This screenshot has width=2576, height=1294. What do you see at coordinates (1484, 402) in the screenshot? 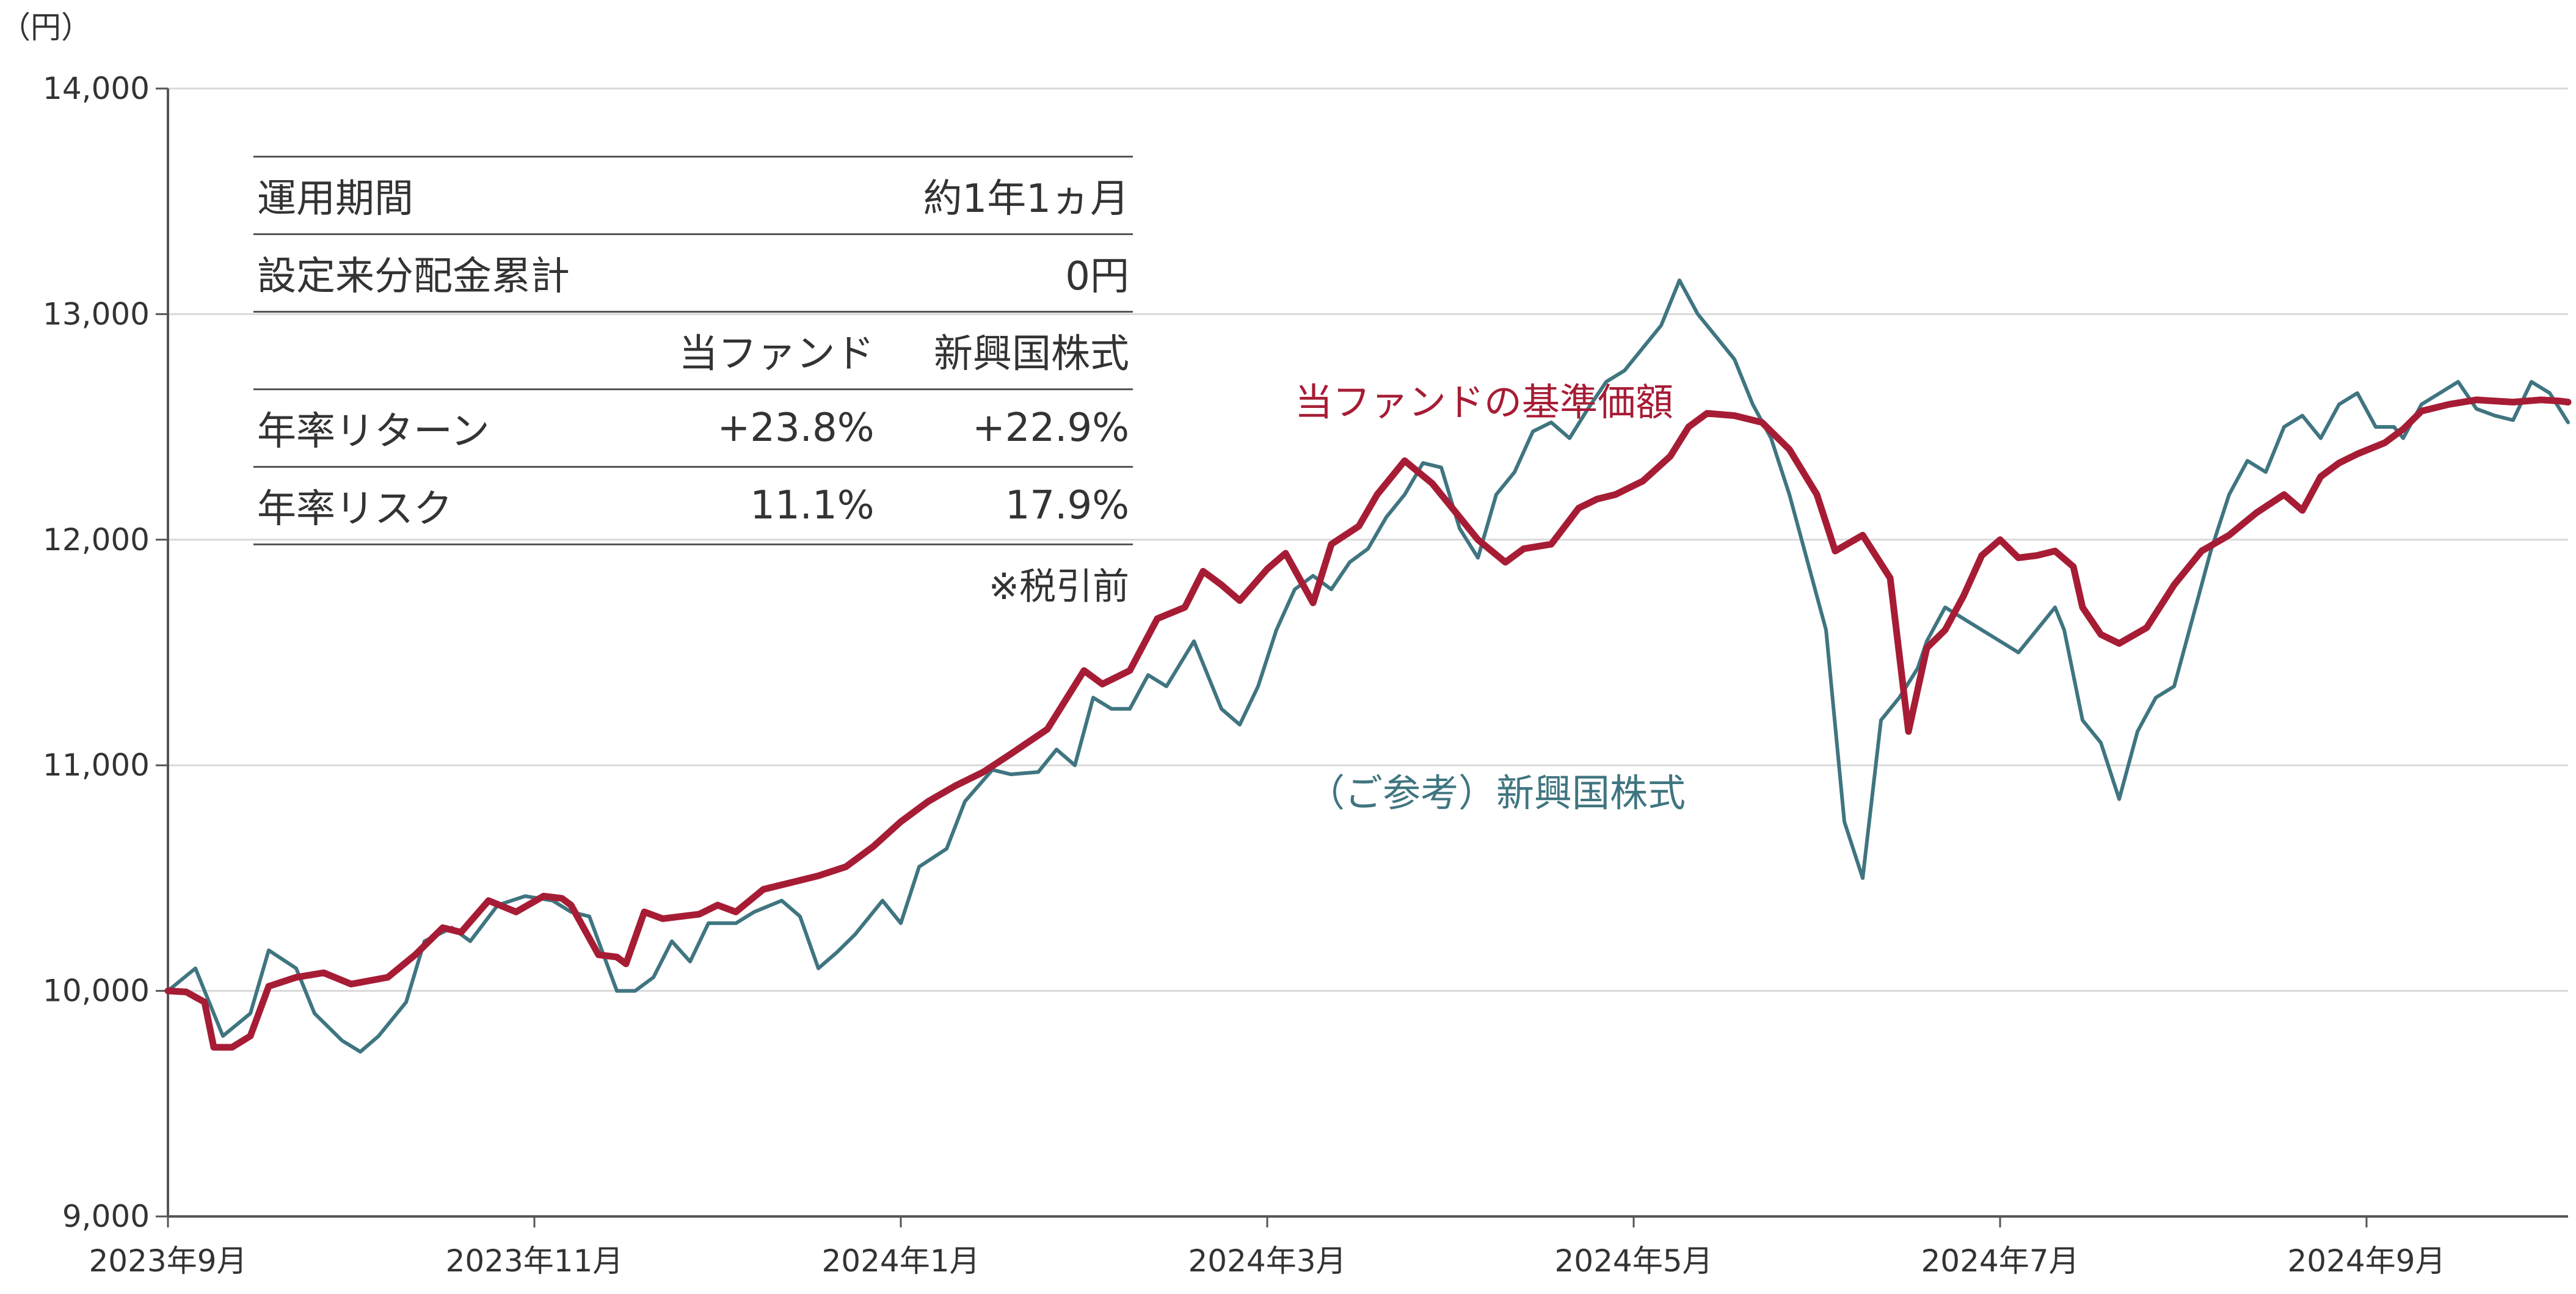
I see `fund-series-label: 当ファンドの基準価額` at bounding box center [1484, 402].